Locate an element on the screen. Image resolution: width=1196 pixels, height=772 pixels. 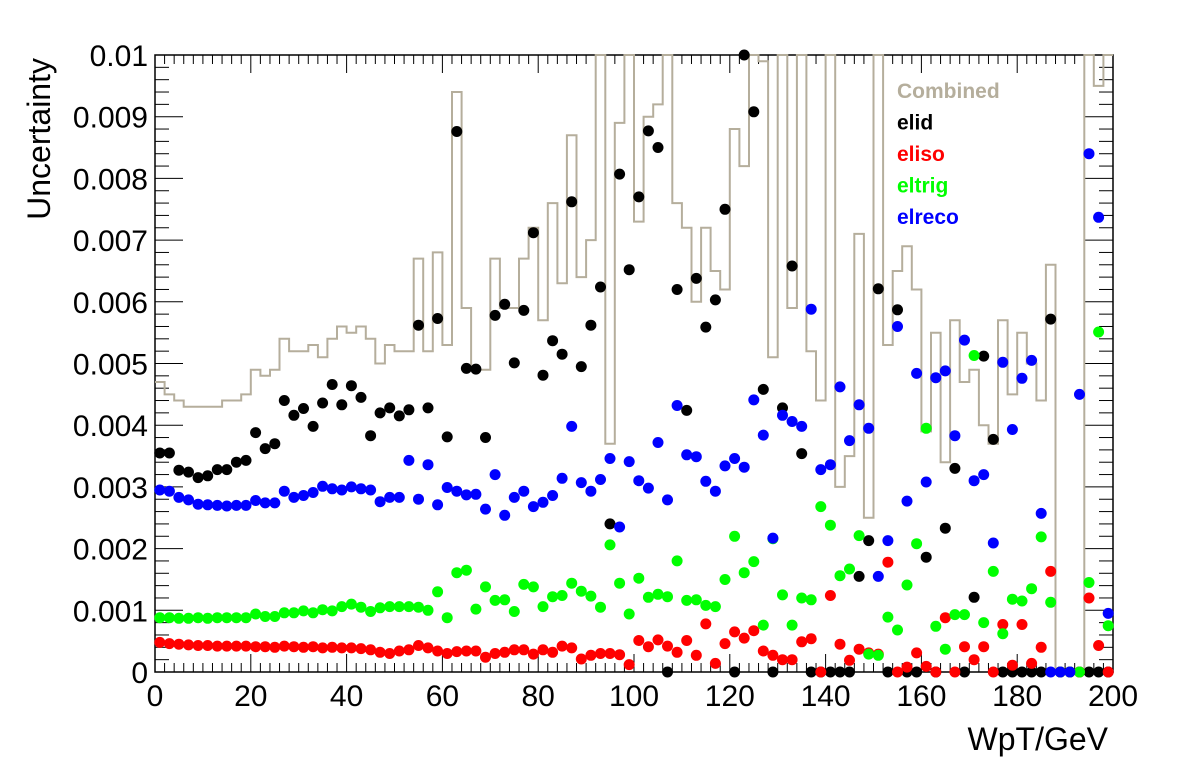
y-tick-label: 0.01 is located at coordinates (119, 56).